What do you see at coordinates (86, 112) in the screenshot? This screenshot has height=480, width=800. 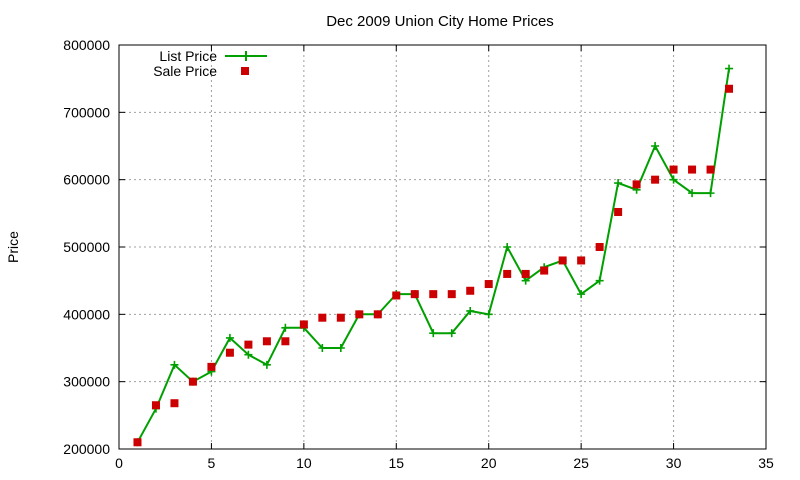 I see `y-tick-label: 700000` at bounding box center [86, 112].